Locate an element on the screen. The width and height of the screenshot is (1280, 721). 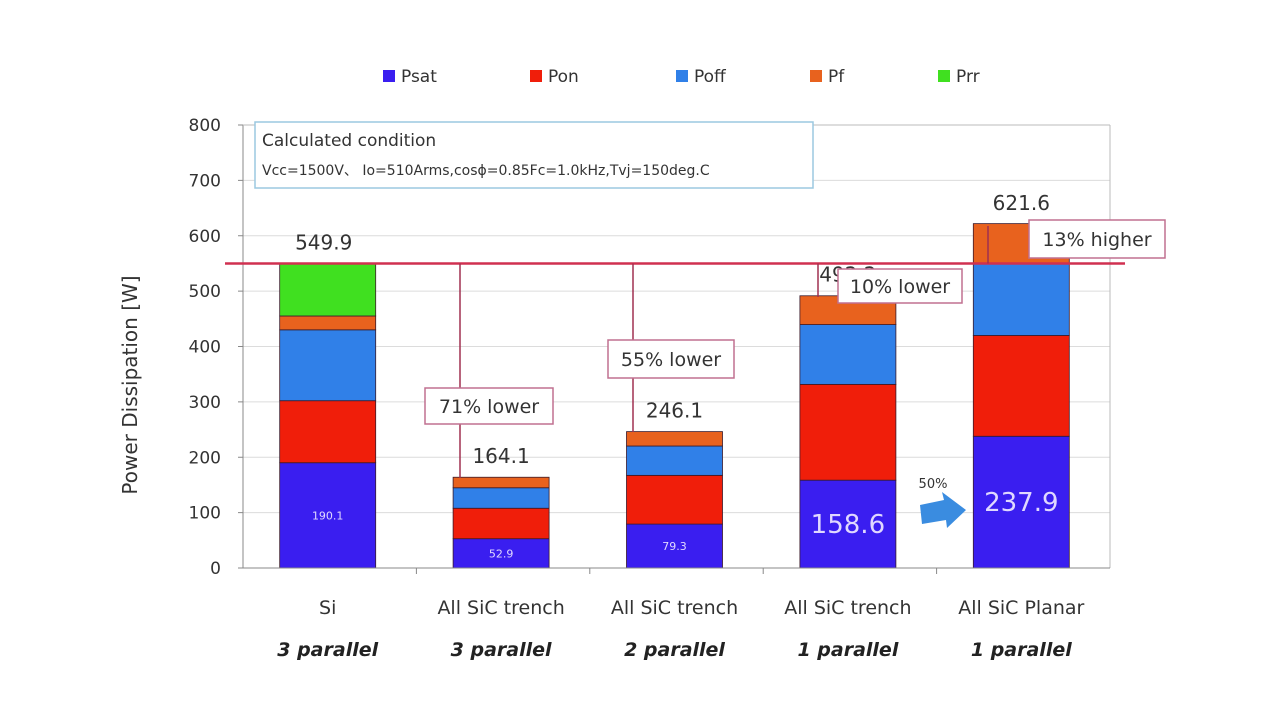
psat-value-label: 190.1 is located at coordinates (328, 515).